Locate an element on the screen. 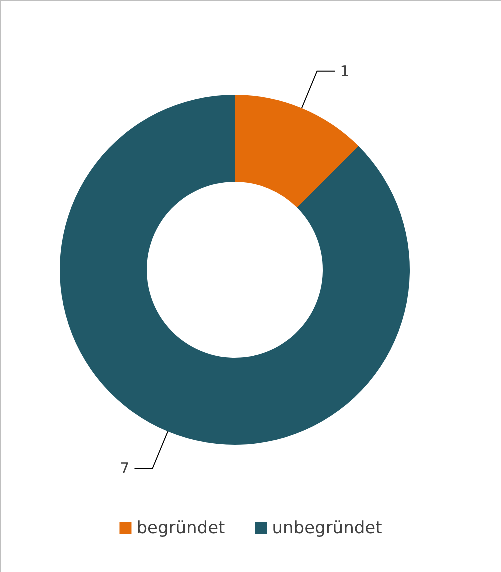 The image size is (501, 572). legend-label: unbegründet is located at coordinates (327, 528).